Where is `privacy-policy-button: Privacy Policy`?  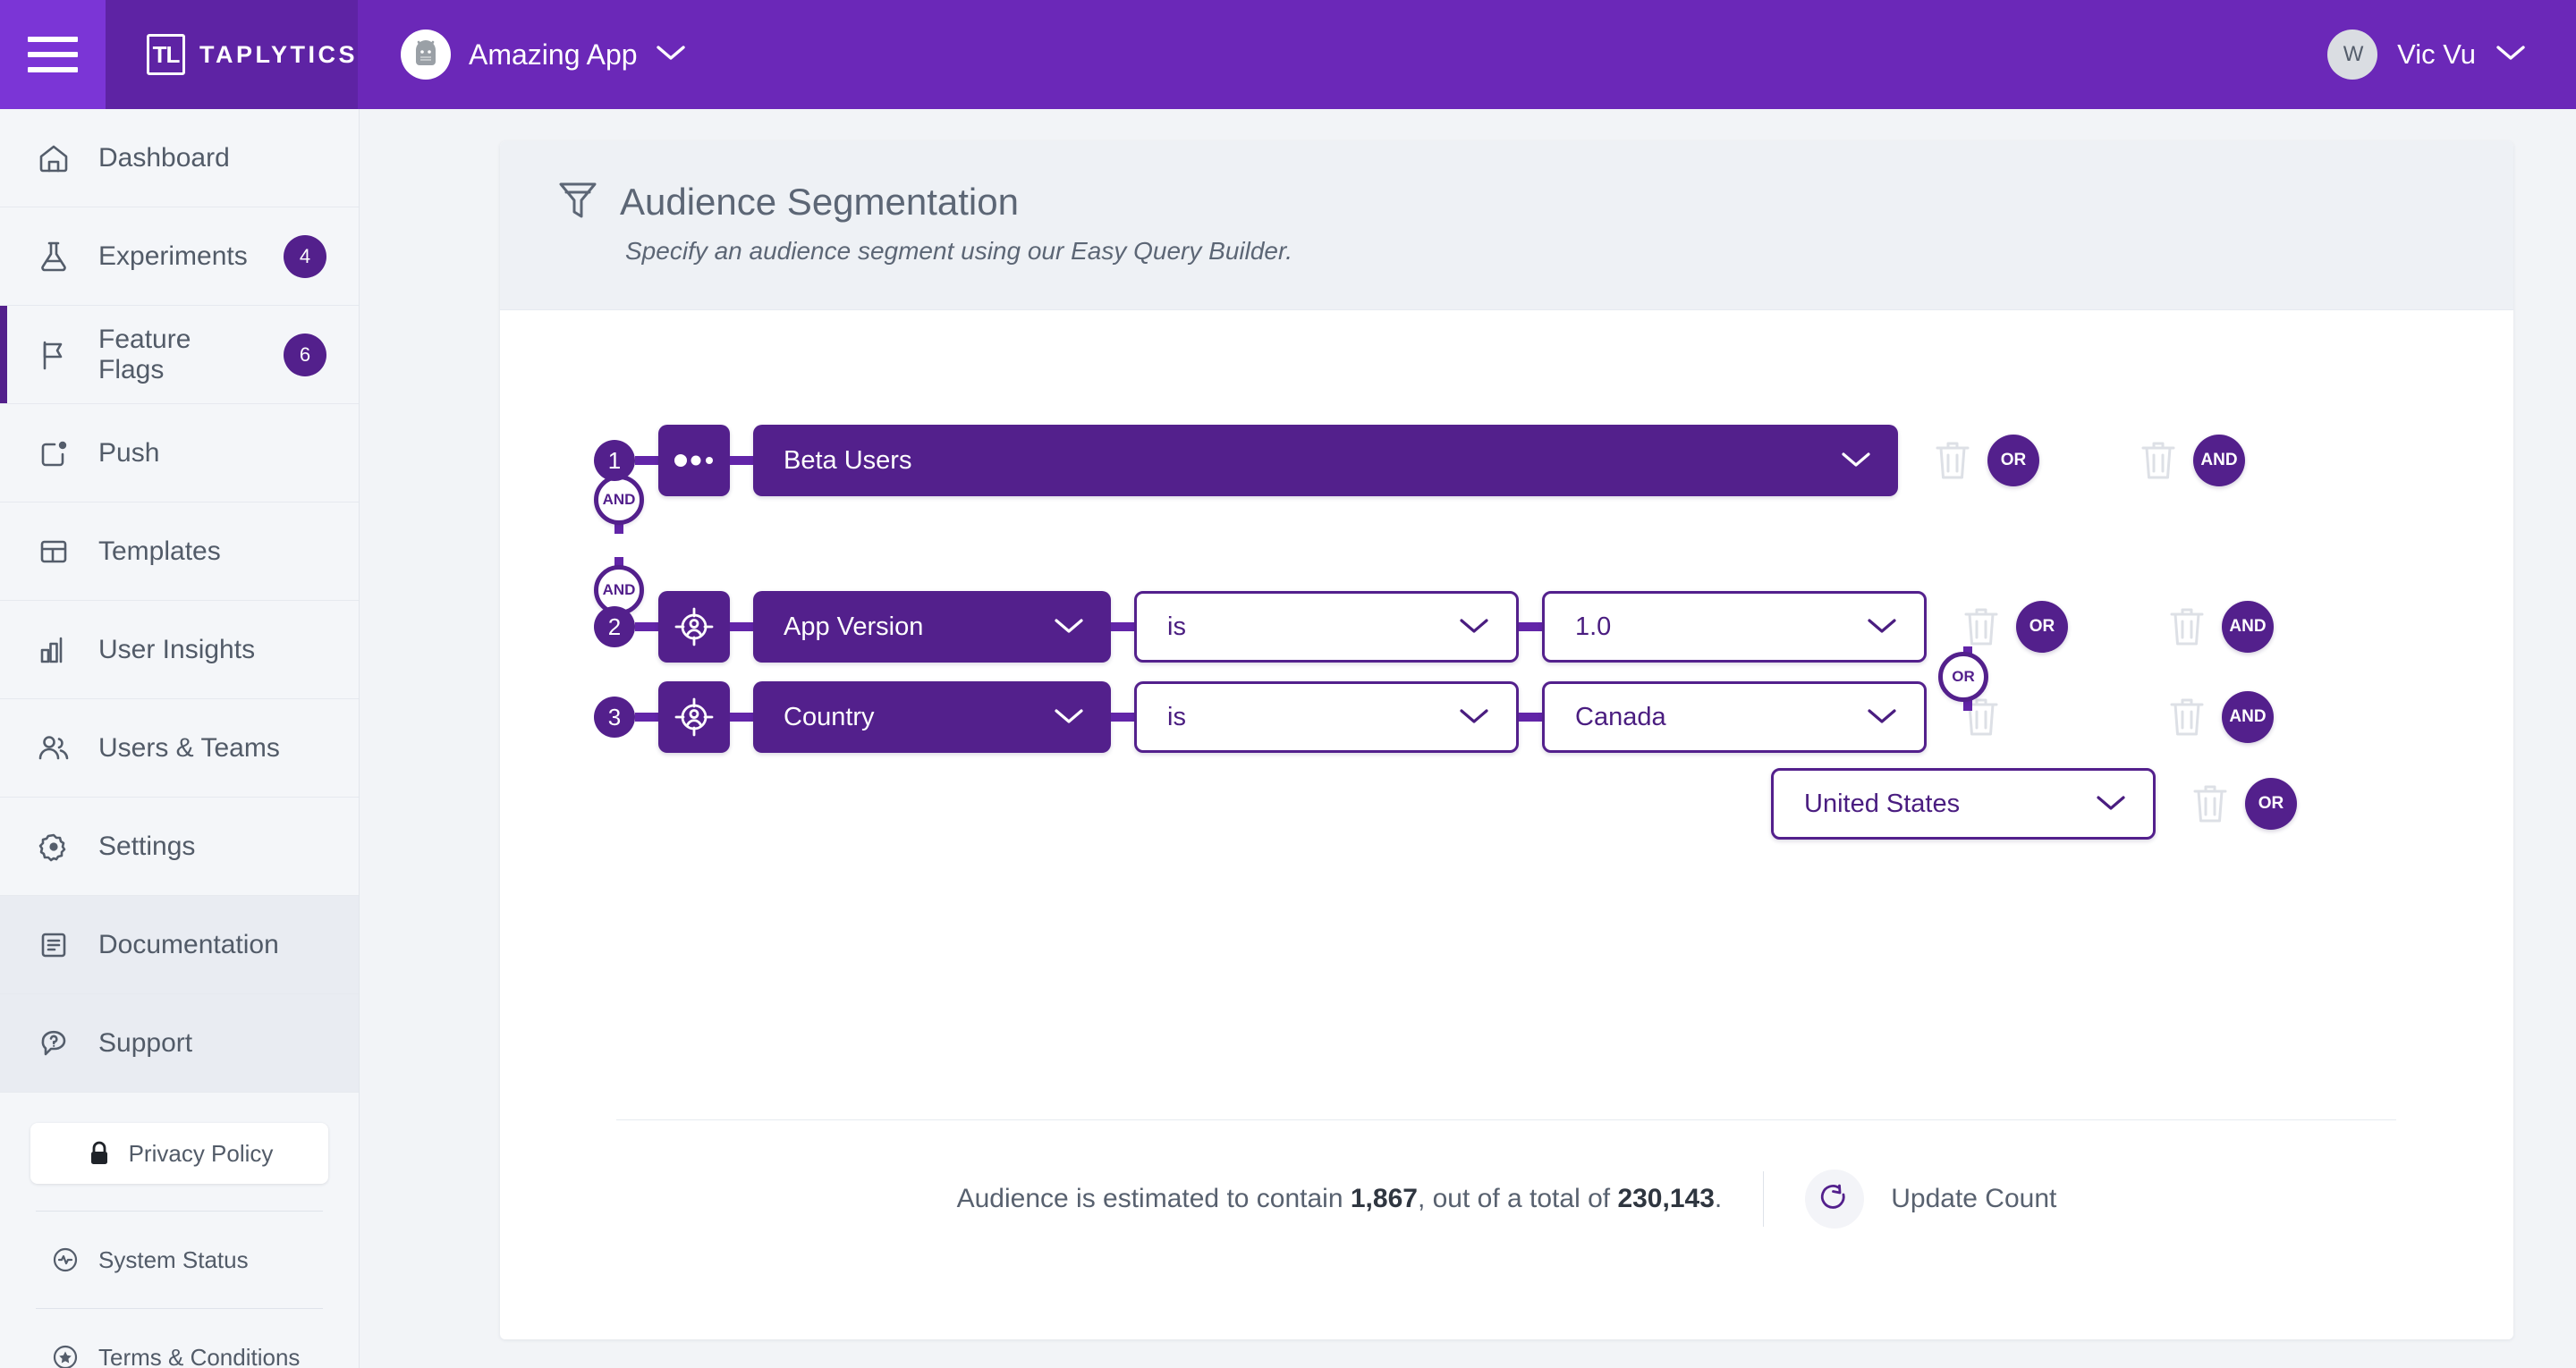
privacy-policy-button: Privacy Policy is located at coordinates (179, 1153).